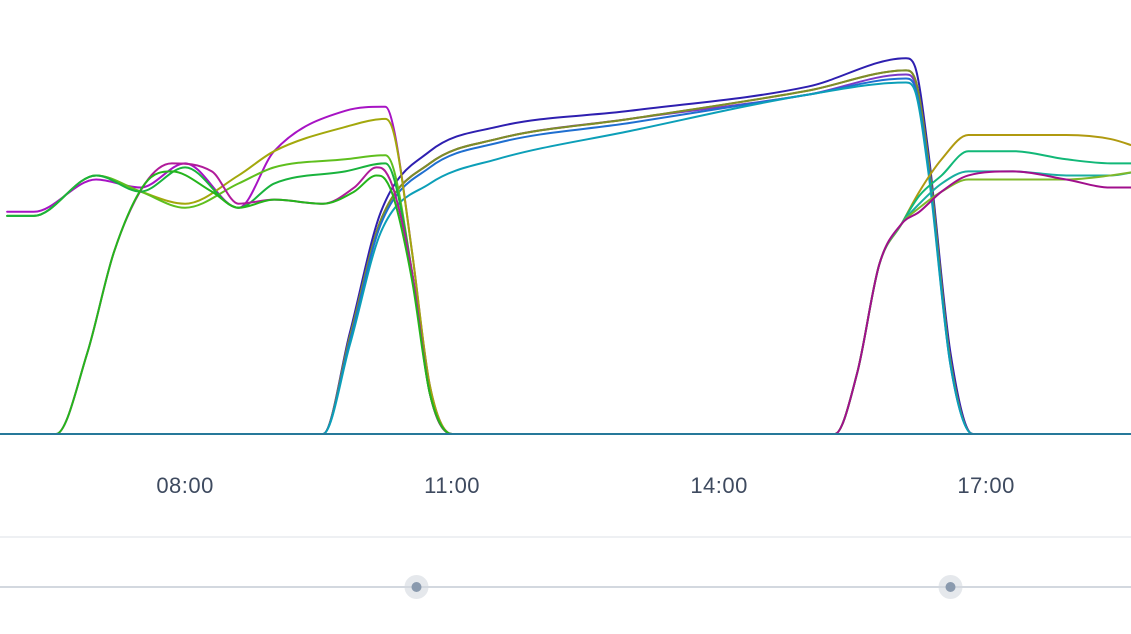 Image resolution: width=1131 pixels, height=634 pixels. I want to click on x-tick-label-17-00: 17:00, so click(986, 485).